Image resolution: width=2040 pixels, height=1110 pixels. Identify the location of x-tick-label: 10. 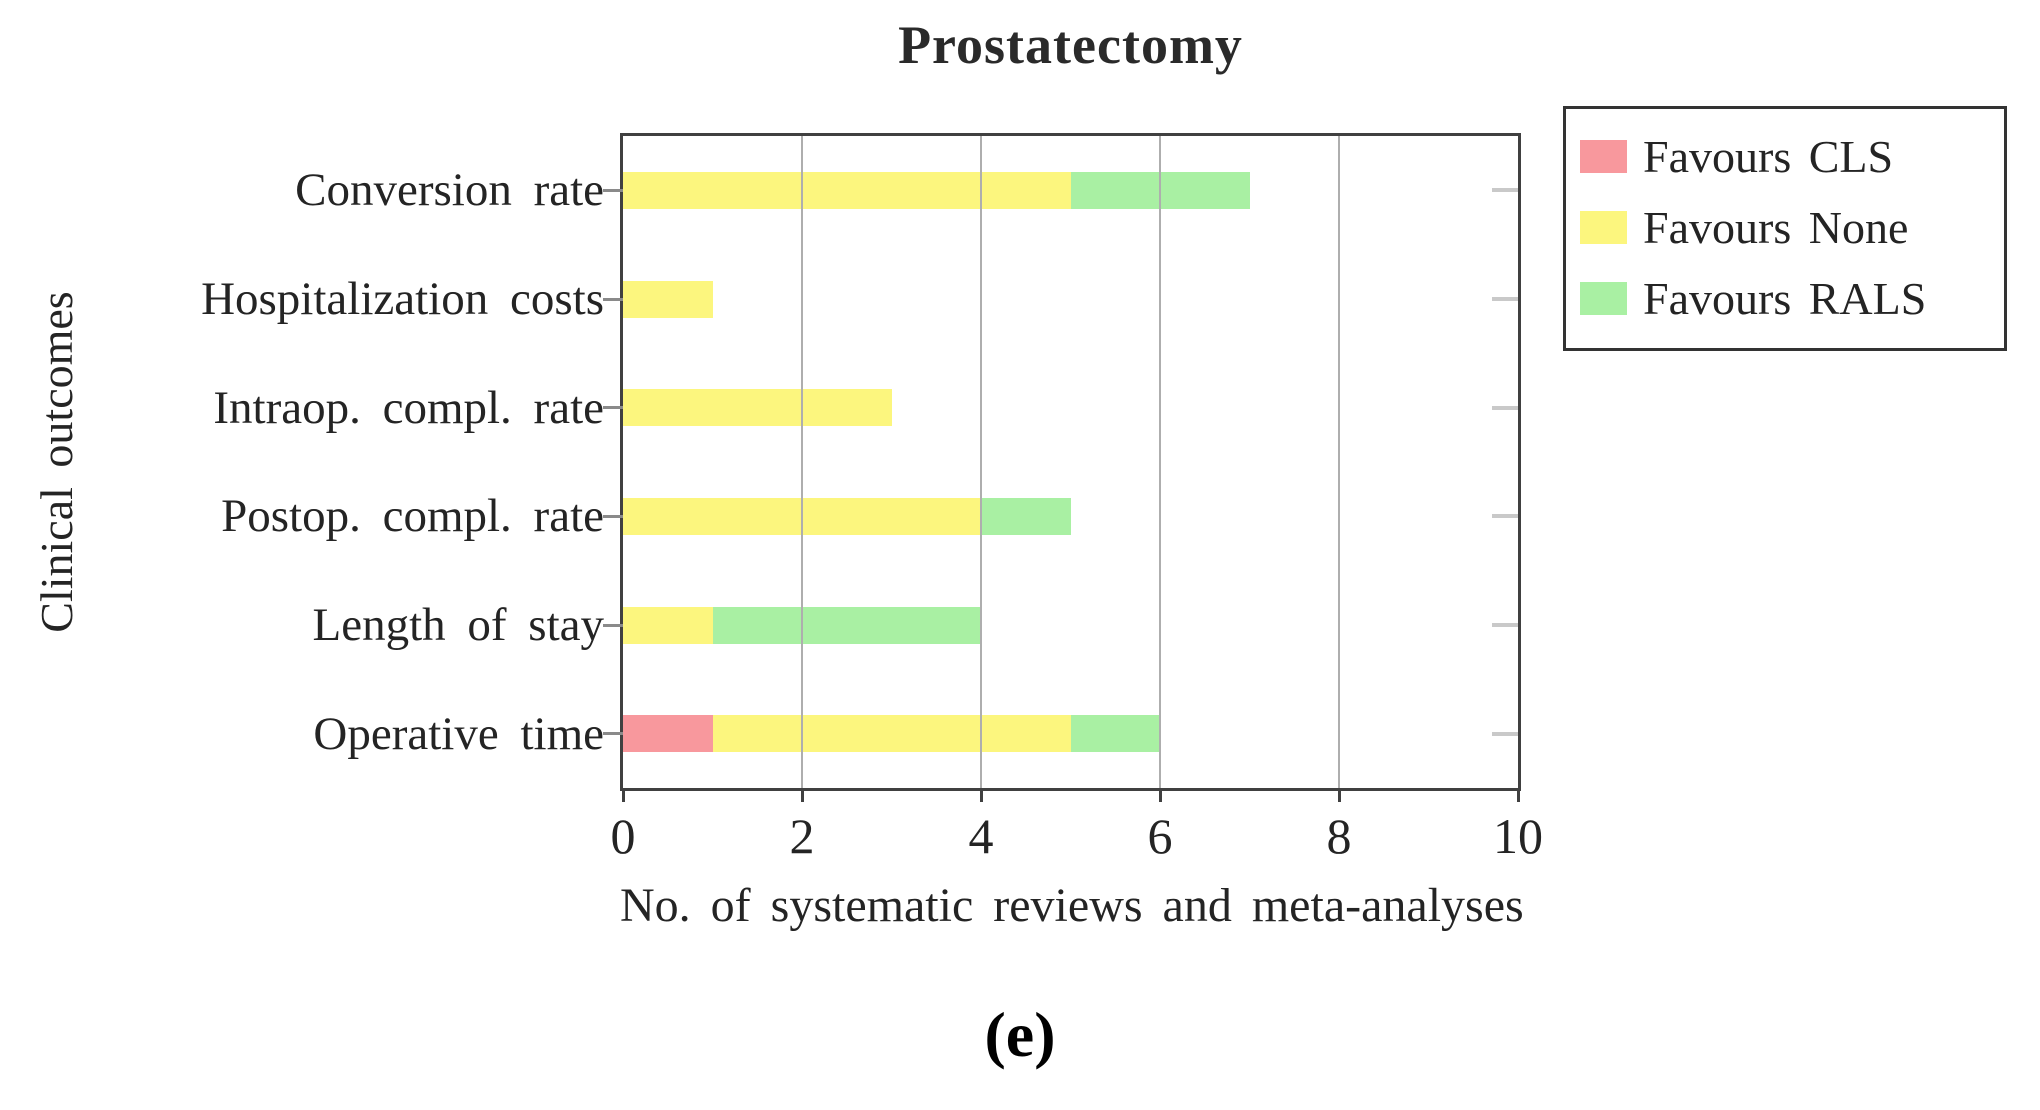
(1518, 836).